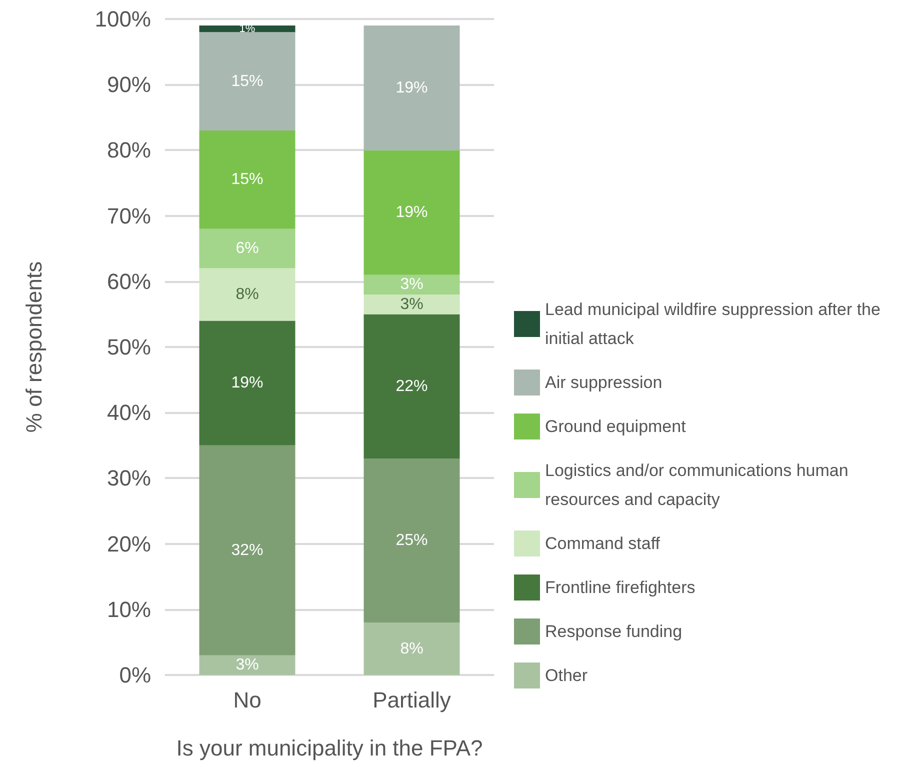 This screenshot has height=767, width=914. What do you see at coordinates (128, 543) in the screenshot?
I see `y-tick-label: 20%` at bounding box center [128, 543].